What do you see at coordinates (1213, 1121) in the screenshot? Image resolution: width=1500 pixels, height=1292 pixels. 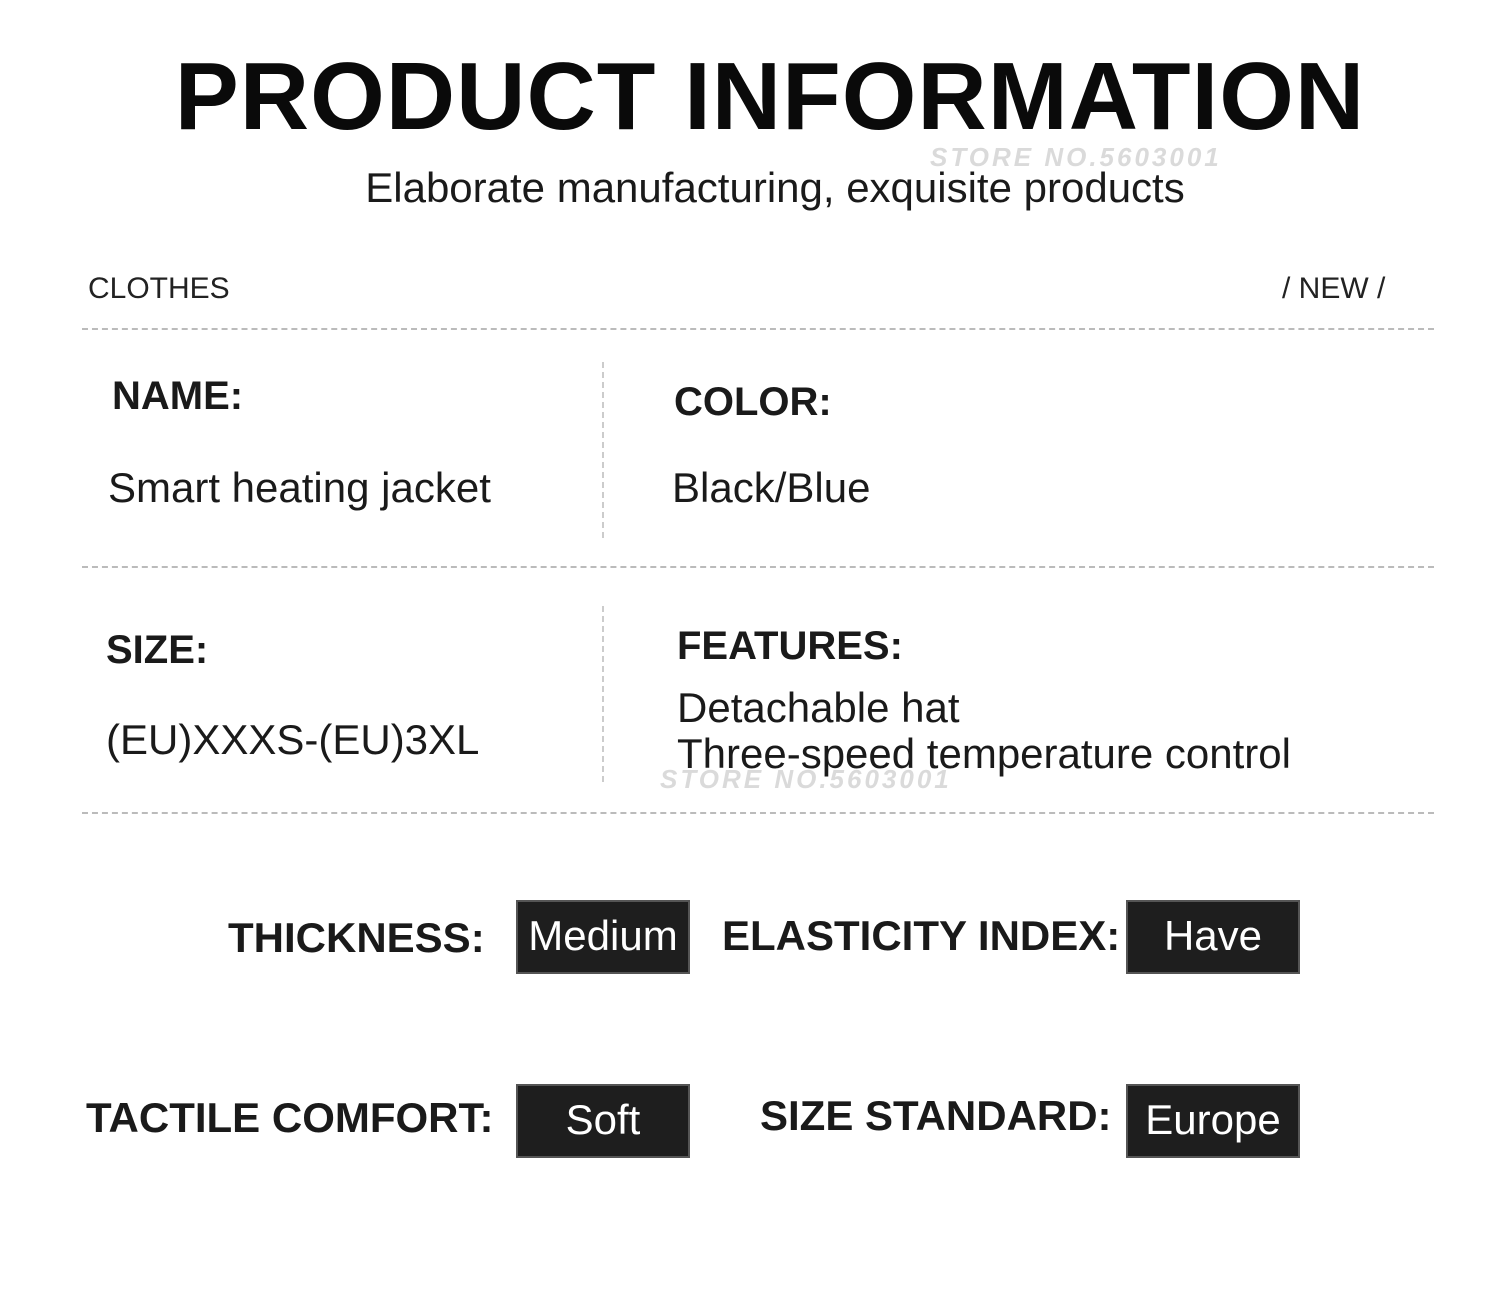 I see `size-standard-badge: Europe` at bounding box center [1213, 1121].